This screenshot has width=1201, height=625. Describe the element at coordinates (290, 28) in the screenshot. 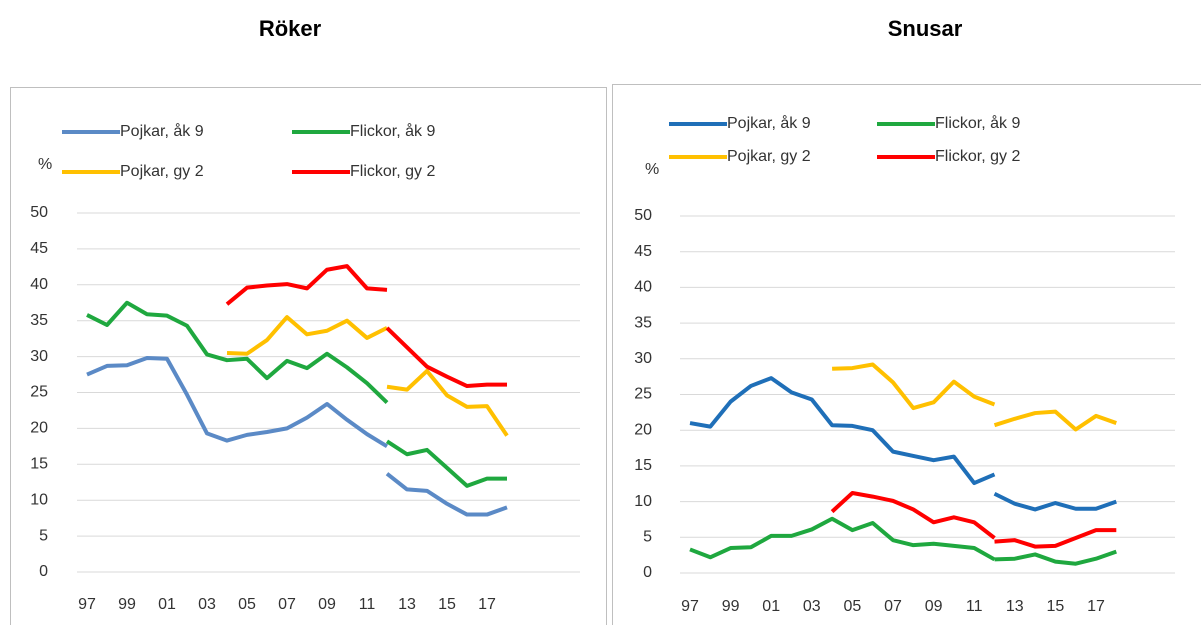

I see `chart-title: Röker` at that location.